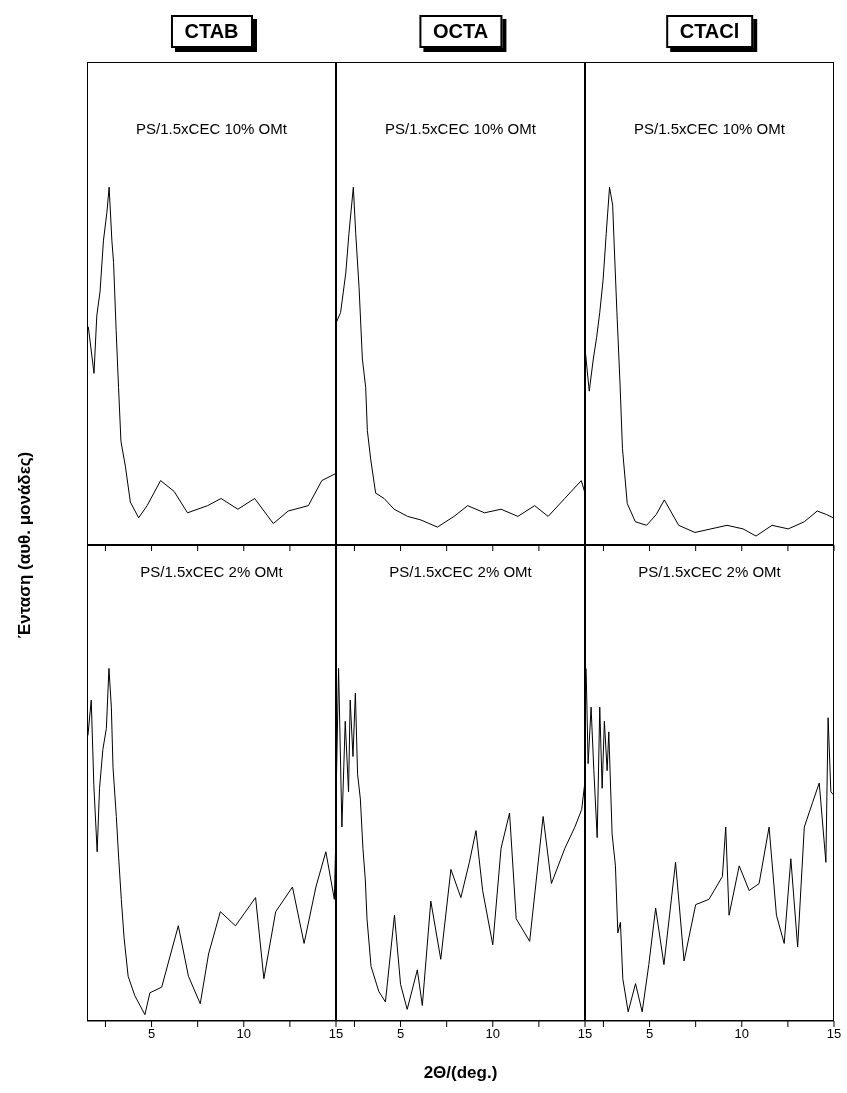 The width and height of the screenshot is (847, 1093). I want to click on x-axis-title: 2Θ/(deg.), so click(460, 1073).